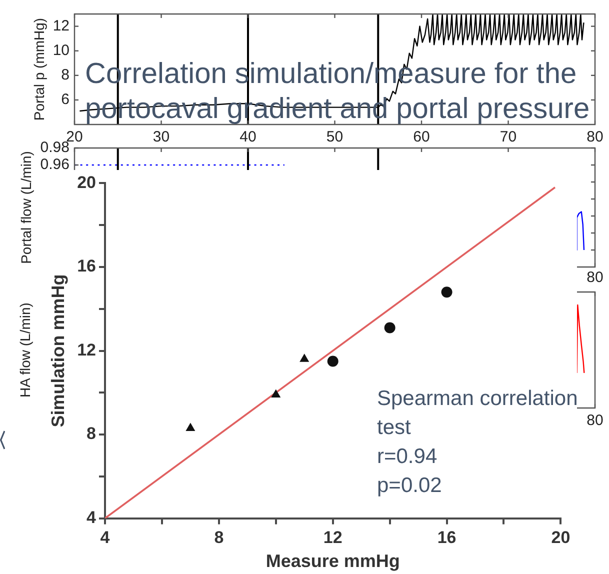 The image size is (609, 574). I want to click on x-tick-label: 12, so click(332, 538).